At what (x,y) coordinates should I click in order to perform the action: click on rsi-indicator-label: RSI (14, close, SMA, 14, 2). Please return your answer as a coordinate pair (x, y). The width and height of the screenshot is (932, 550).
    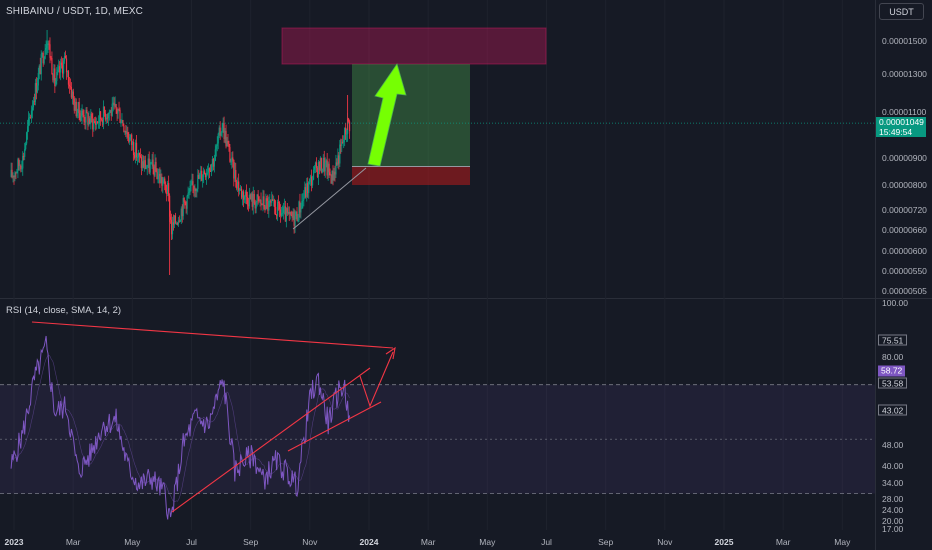
    Looking at the image, I should click on (64, 310).